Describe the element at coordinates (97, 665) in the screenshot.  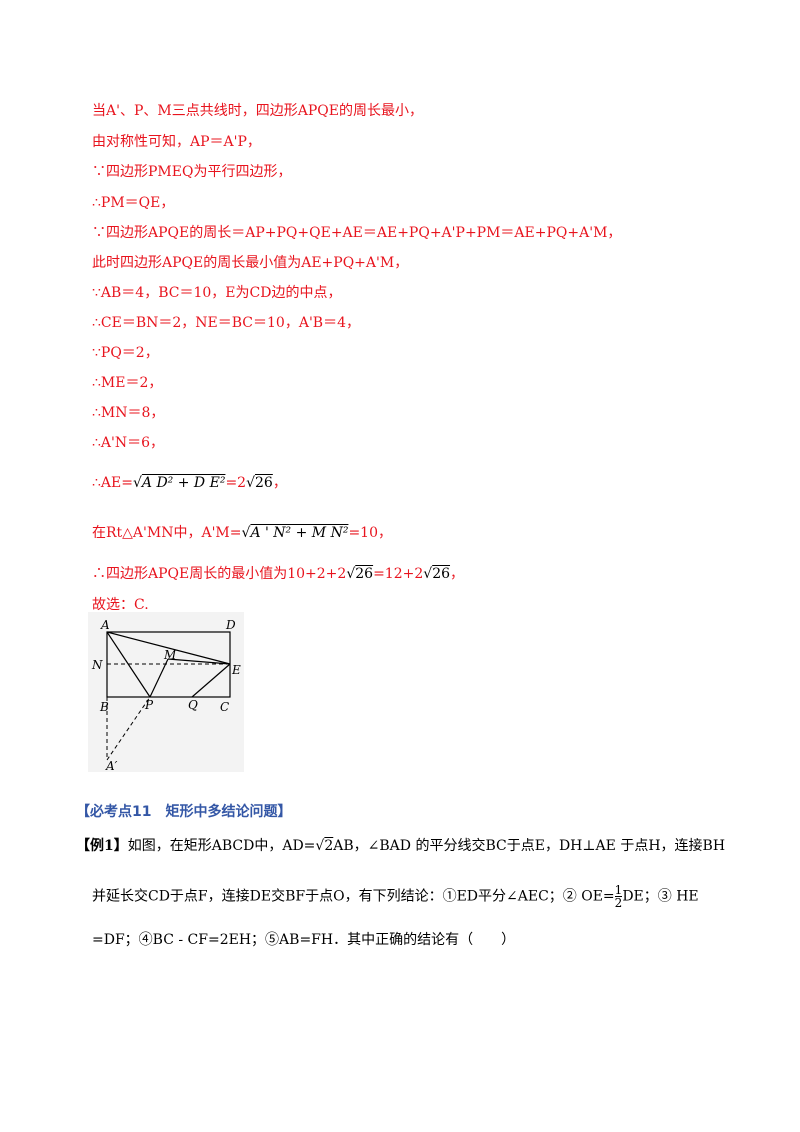
I see `label-n: N` at that location.